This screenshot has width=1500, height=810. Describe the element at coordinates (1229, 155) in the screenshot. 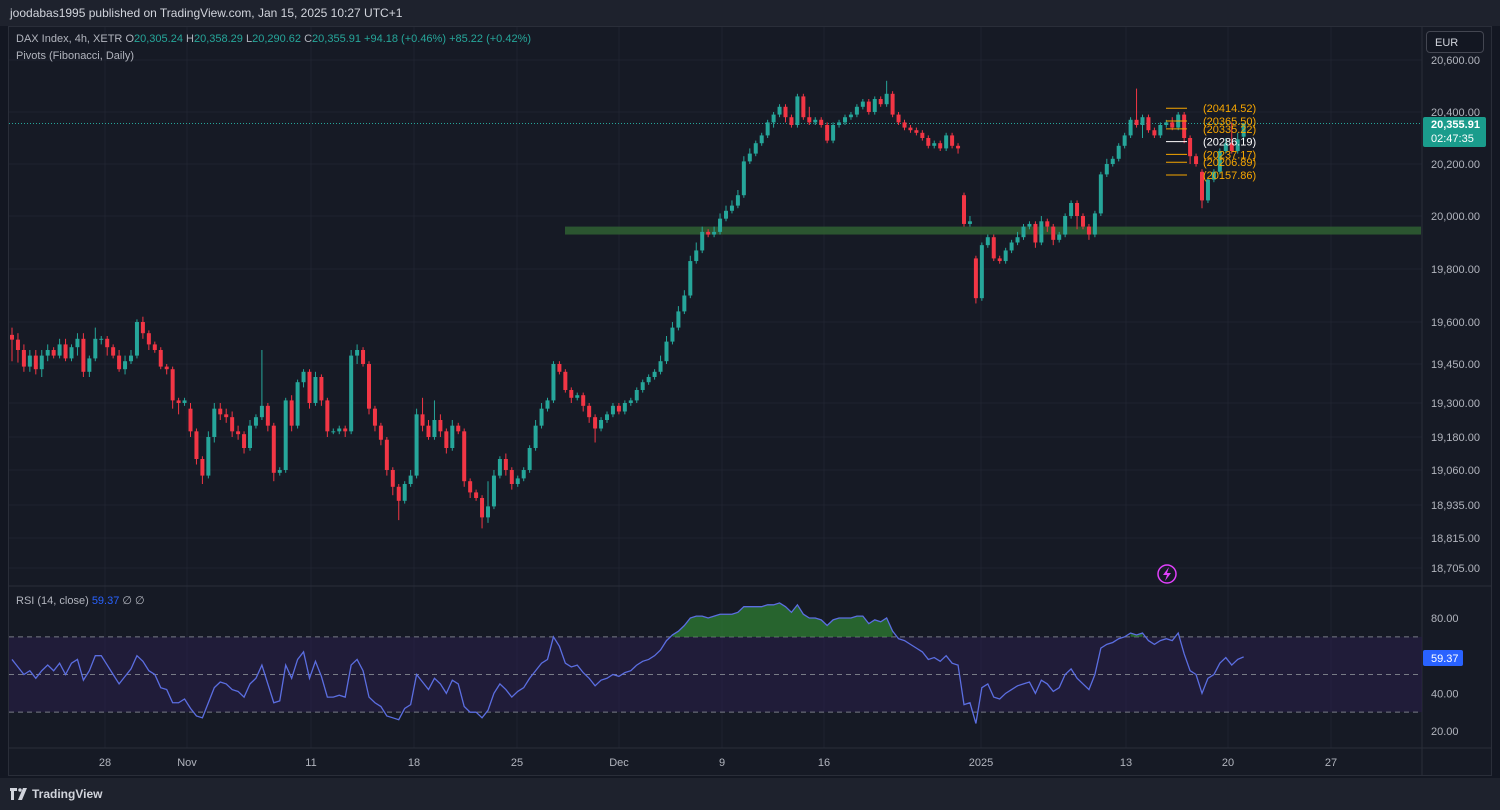

I see `pivot-label: (20237.17)` at that location.